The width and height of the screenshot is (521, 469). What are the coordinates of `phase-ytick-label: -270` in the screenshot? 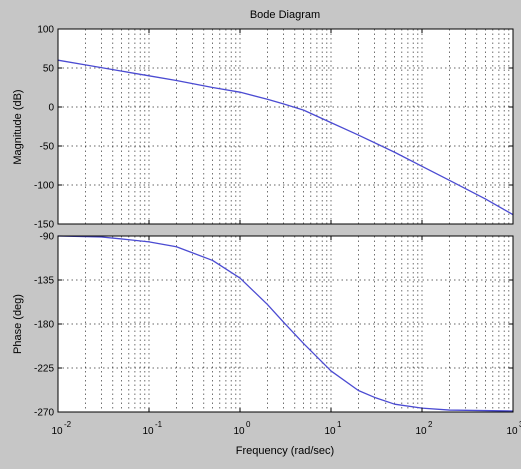 It's located at (44, 413).